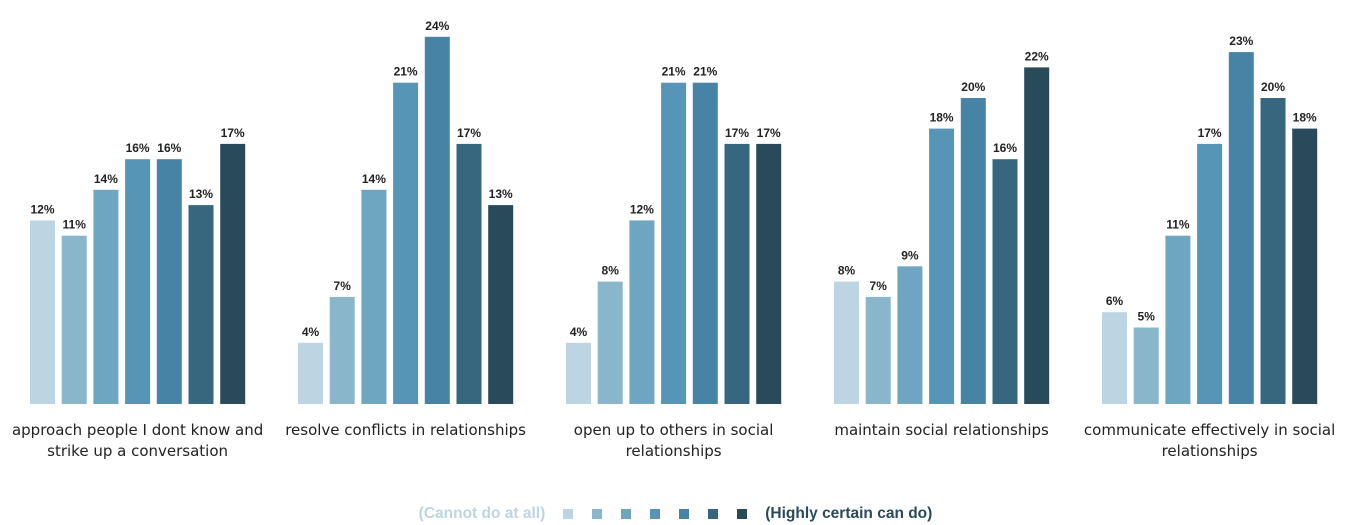 Image resolution: width=1351 pixels, height=525 pixels. Describe the element at coordinates (849, 513) in the screenshot. I see `legend-high-label: (Highly certain can do)` at that location.